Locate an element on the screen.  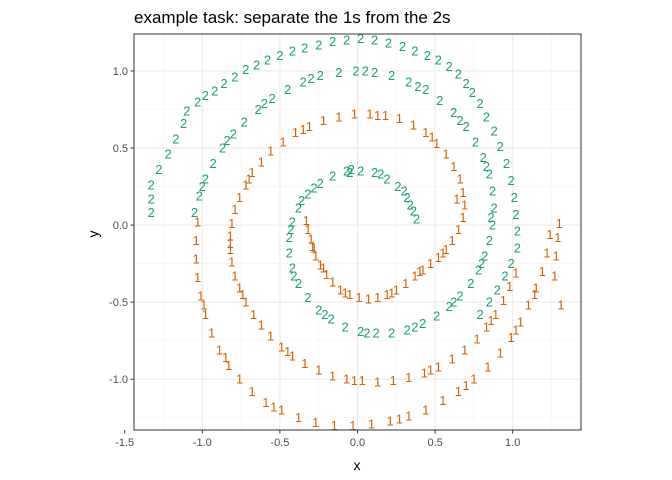
x-tick-label: 0.5 is located at coordinates (434, 443).